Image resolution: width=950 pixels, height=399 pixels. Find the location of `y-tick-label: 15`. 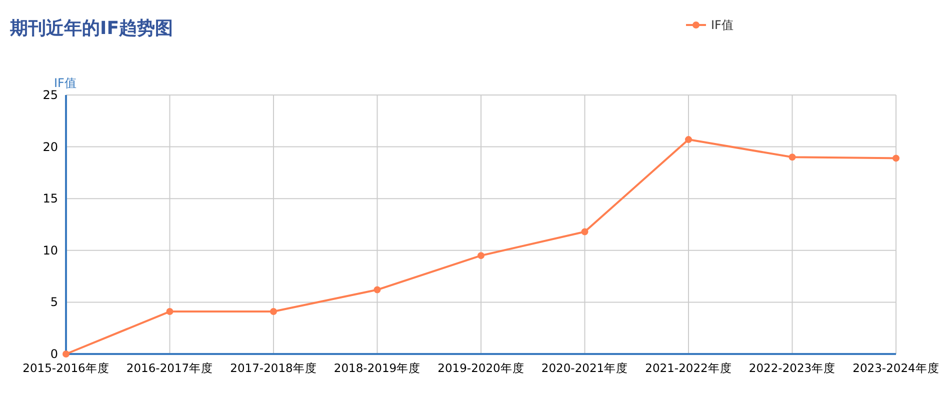

y-tick-label: 15 is located at coordinates (50, 199).